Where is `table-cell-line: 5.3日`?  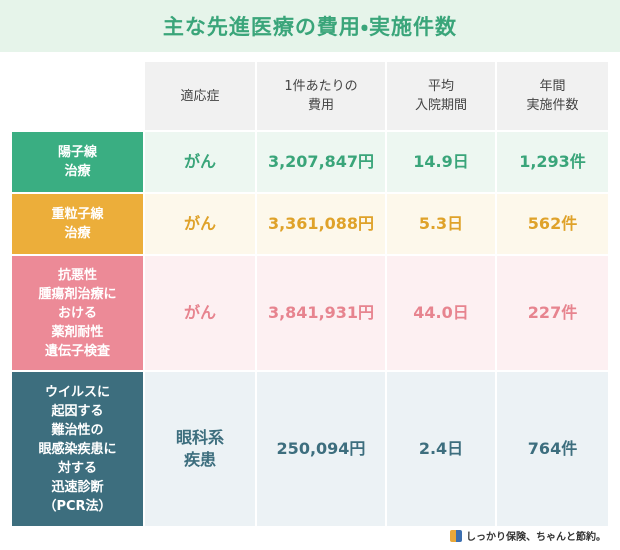 table-cell-line: 5.3日 is located at coordinates (441, 223).